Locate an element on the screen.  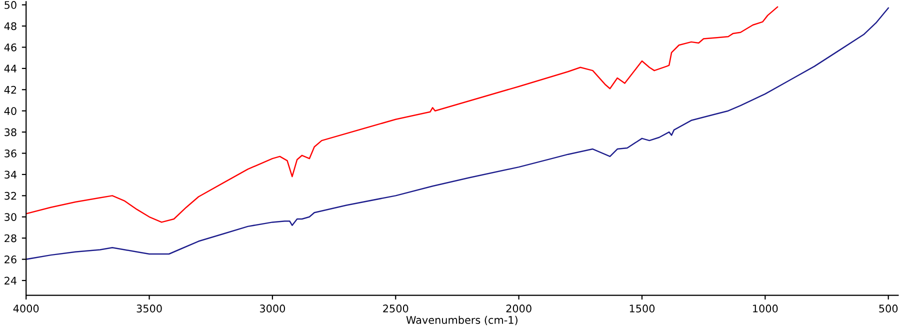
y-tick-label: 40 is located at coordinates (10, 111).